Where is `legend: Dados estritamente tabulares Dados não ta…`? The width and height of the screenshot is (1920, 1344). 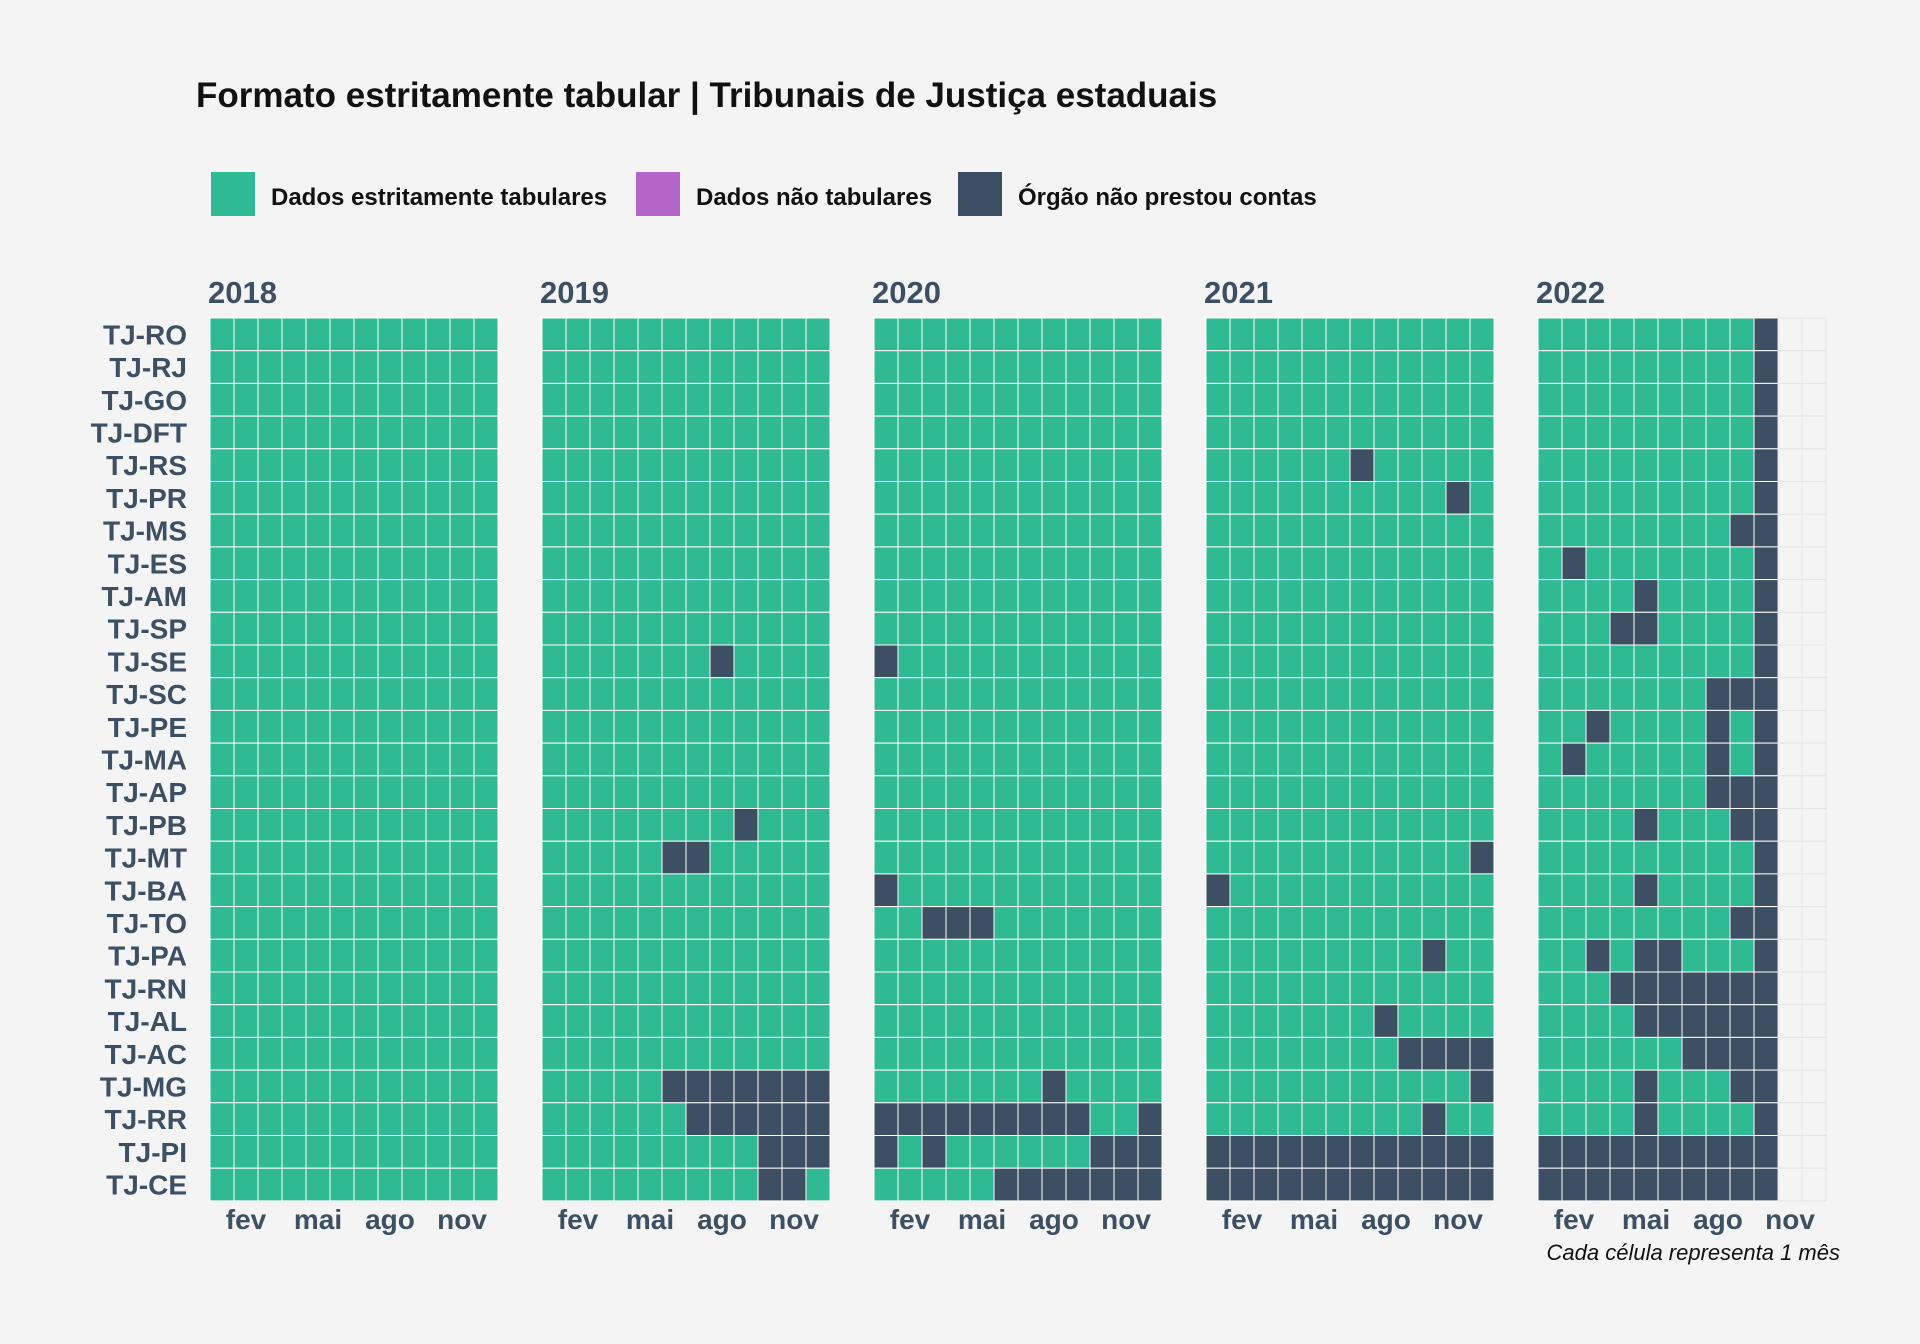 legend: Dados estritamente tabulares Dados não ta… is located at coordinates (764, 194).